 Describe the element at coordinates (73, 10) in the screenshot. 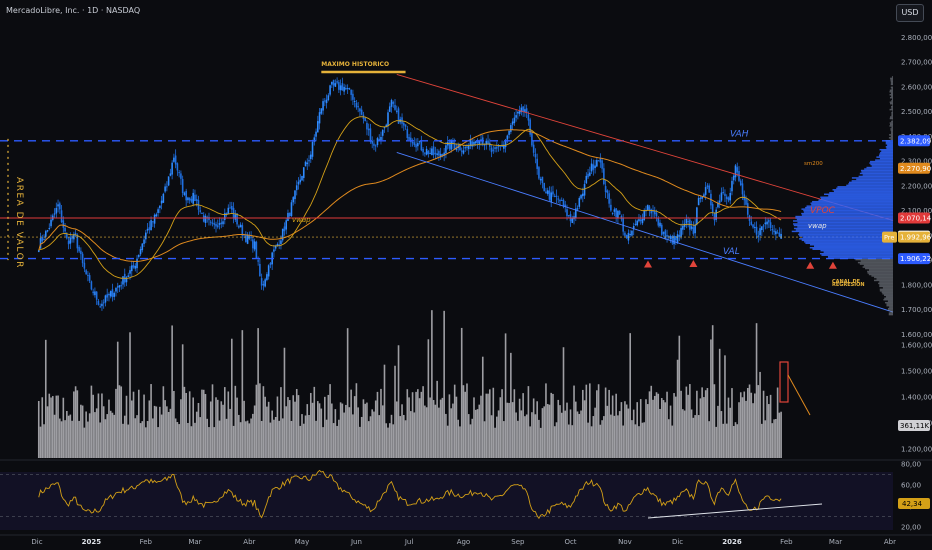

I see `symbol-title: MercadoLibre, Inc. · 1D · NASDAQ` at that location.